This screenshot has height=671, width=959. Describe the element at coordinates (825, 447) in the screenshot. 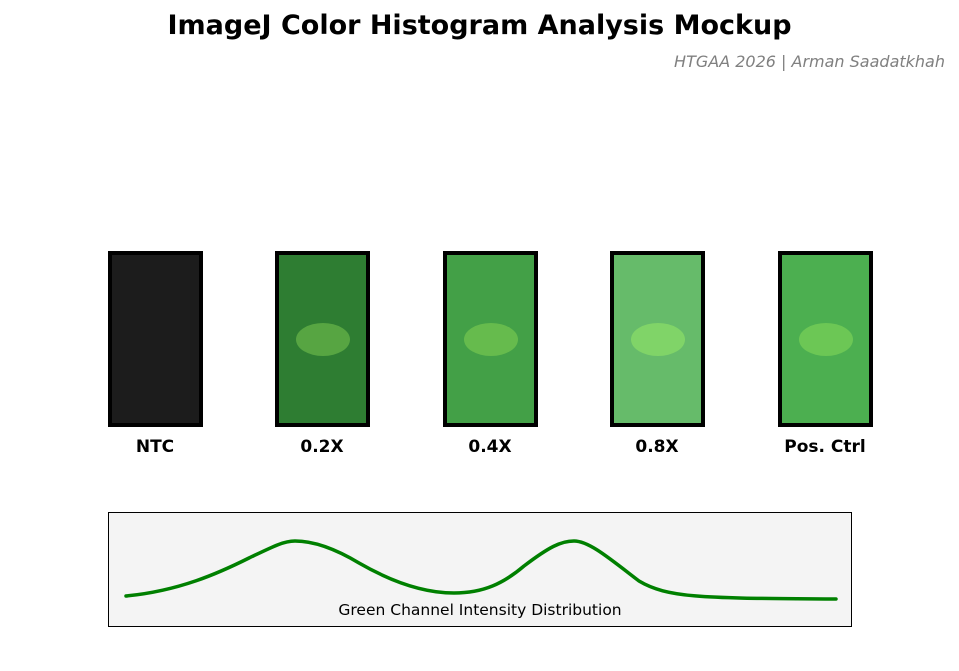

I see `tube-label-pos-ctrl: Pos. Ctrl` at that location.